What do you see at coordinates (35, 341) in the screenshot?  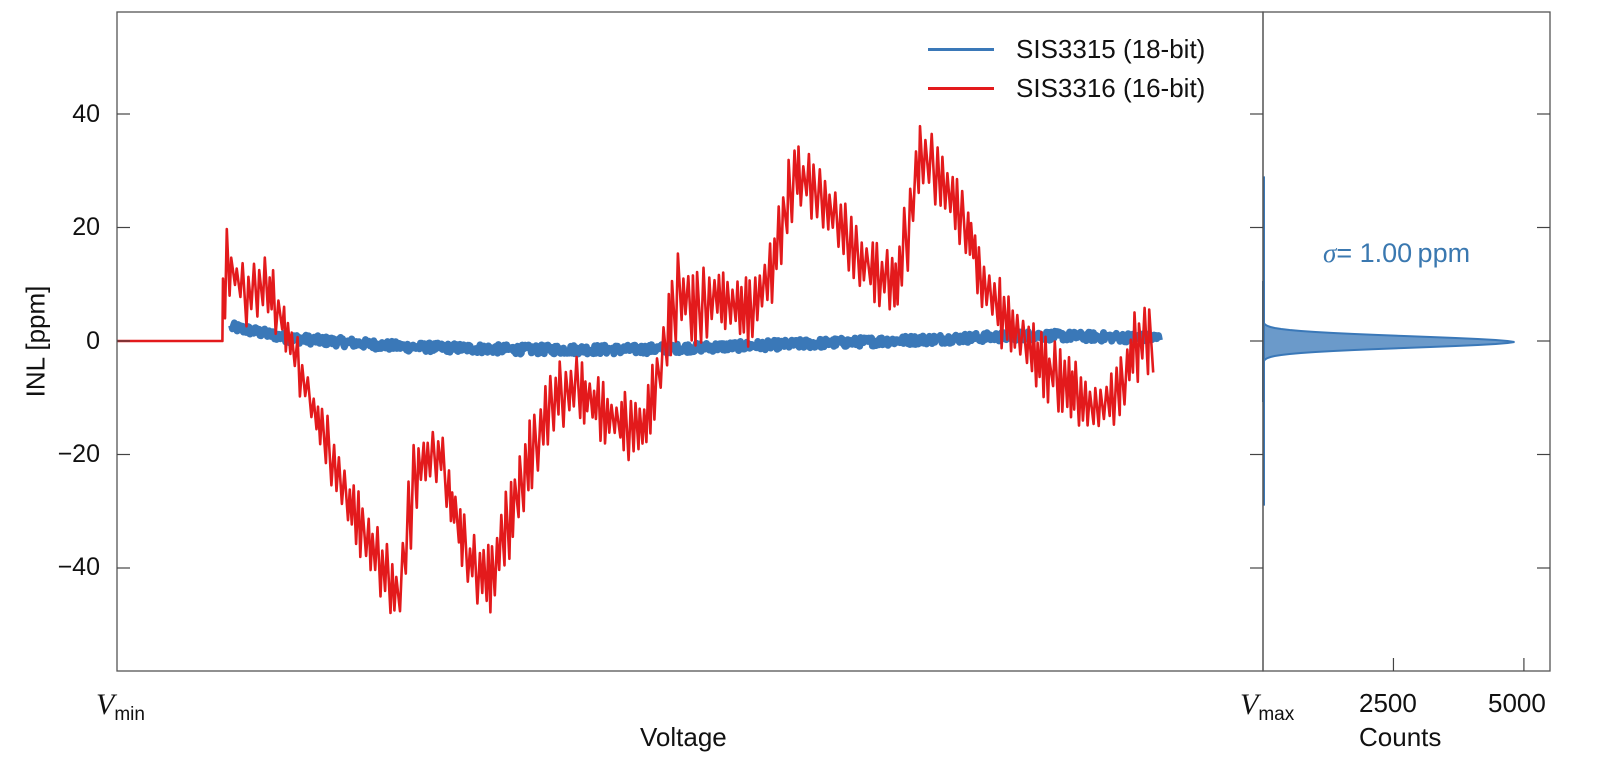 I see `y-axis-title: INL [ppm]` at bounding box center [35, 341].